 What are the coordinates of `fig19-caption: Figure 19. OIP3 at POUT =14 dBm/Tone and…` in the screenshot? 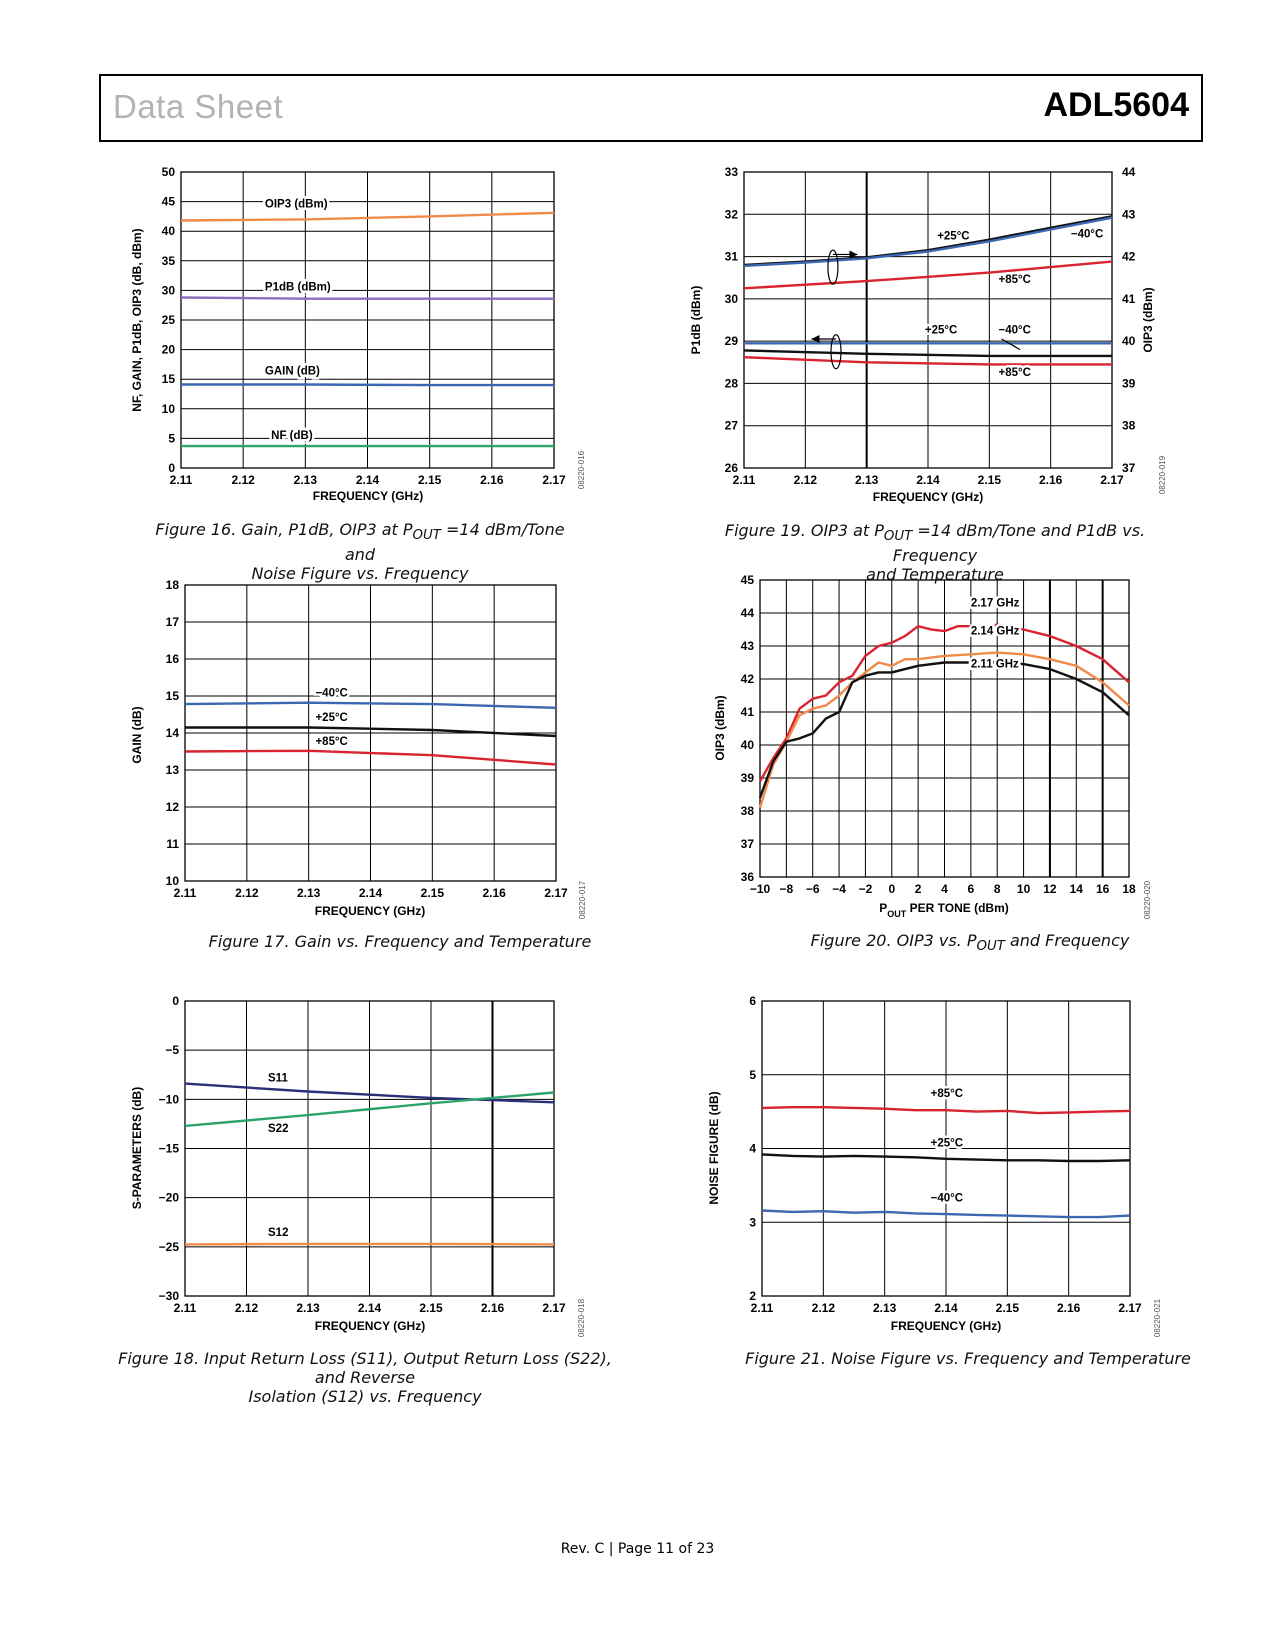 It's located at (935, 553).